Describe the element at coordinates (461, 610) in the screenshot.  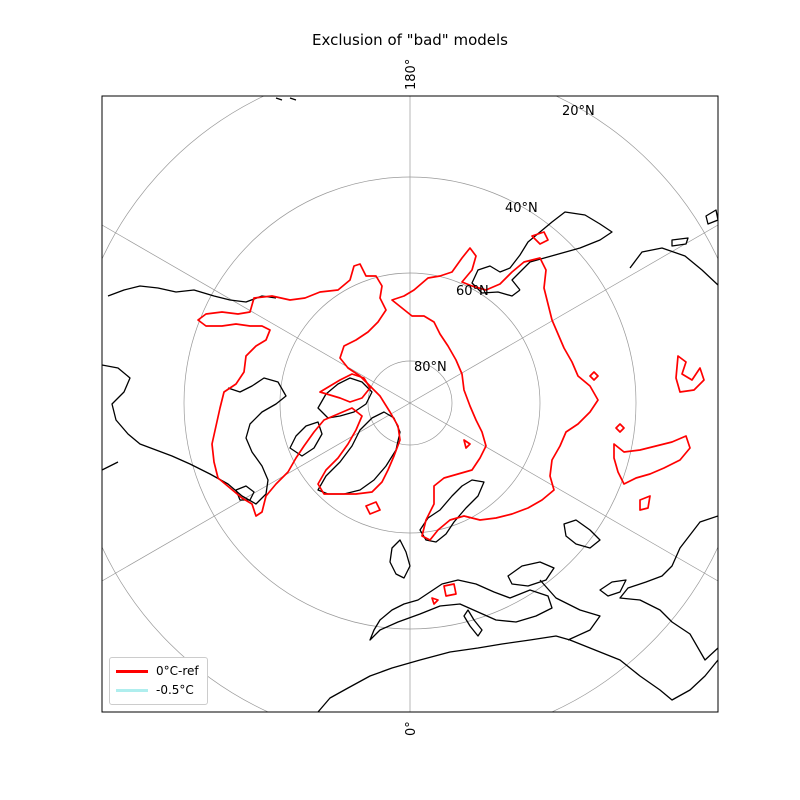
I see `coast-europe` at that location.